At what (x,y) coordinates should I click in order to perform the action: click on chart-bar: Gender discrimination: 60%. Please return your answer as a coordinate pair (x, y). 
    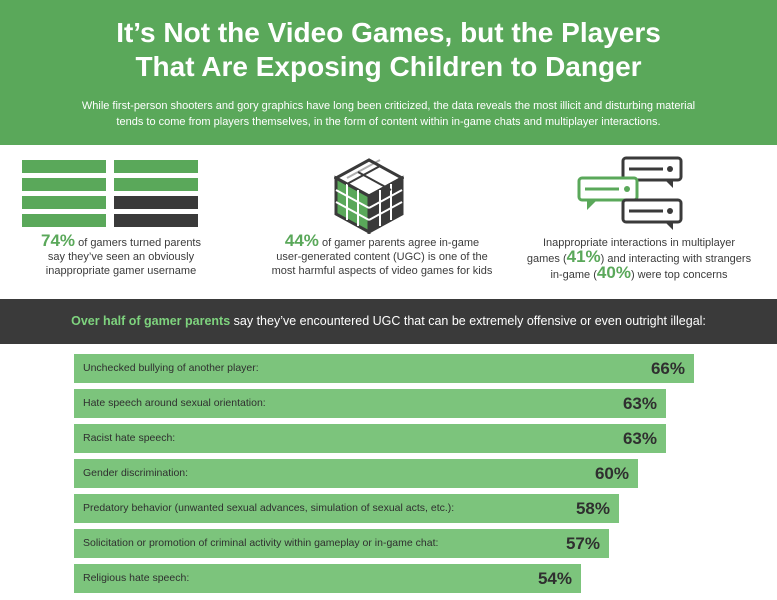
    Looking at the image, I should click on (356, 473).